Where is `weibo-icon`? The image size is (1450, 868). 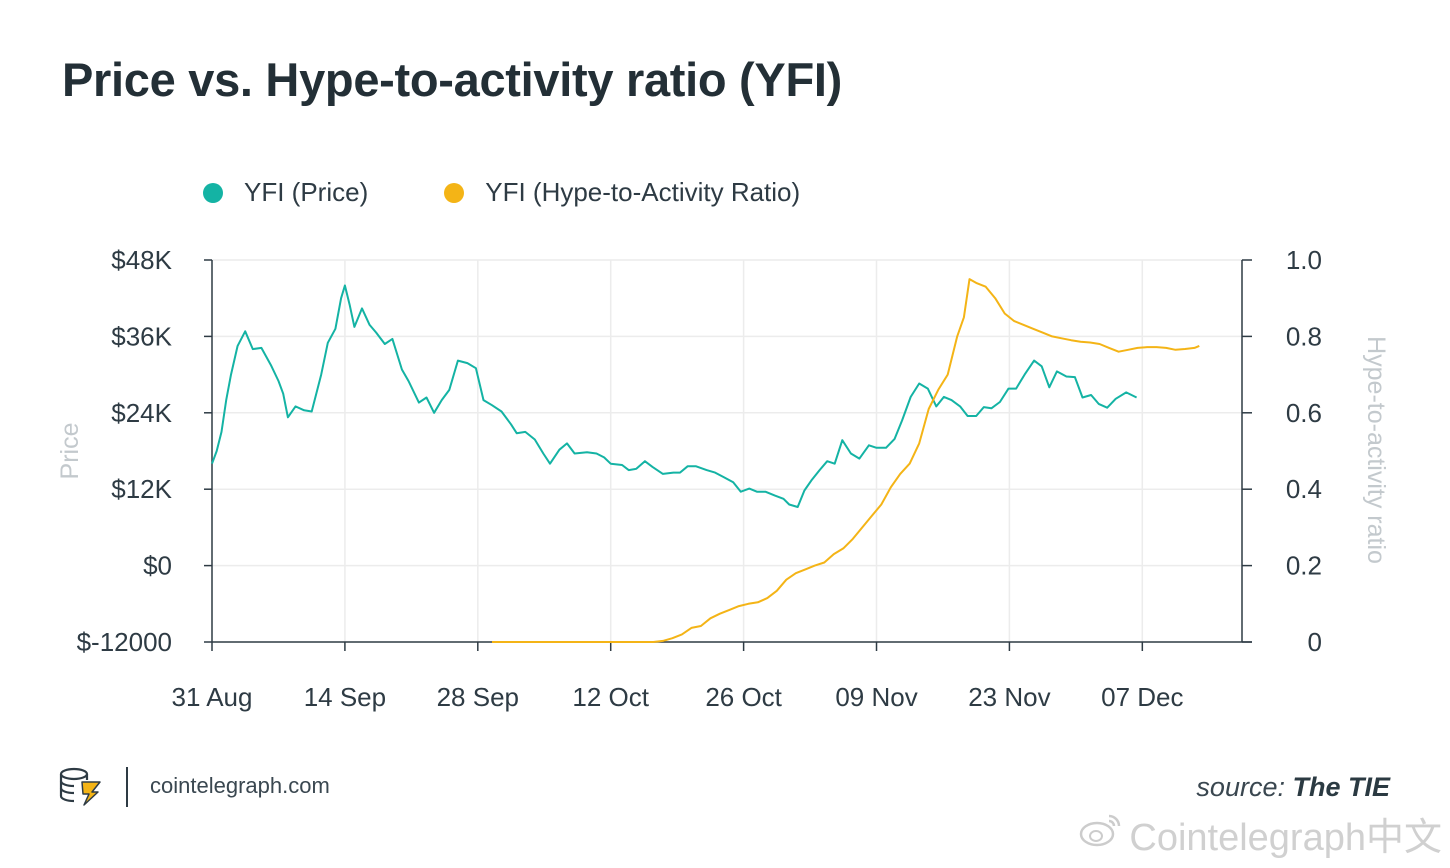 weibo-icon is located at coordinates (1101, 834).